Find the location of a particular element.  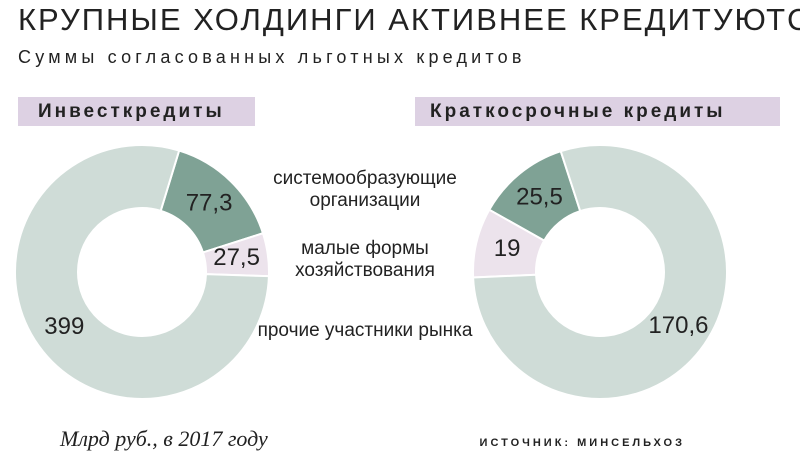

legend-label: системообразующие организации is located at coordinates (365, 189).